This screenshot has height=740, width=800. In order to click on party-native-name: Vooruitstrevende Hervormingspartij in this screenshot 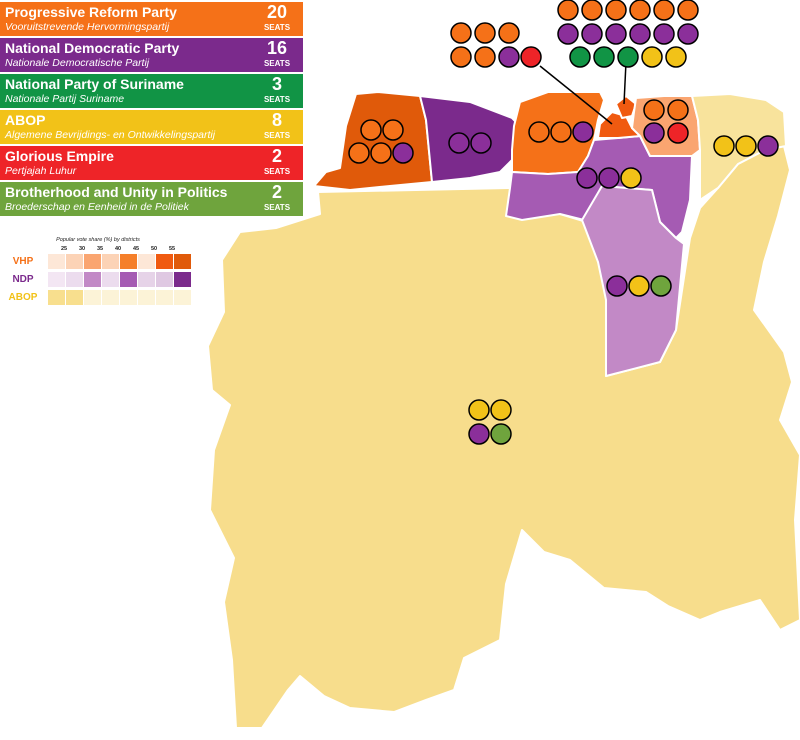, I will do `click(87, 27)`.